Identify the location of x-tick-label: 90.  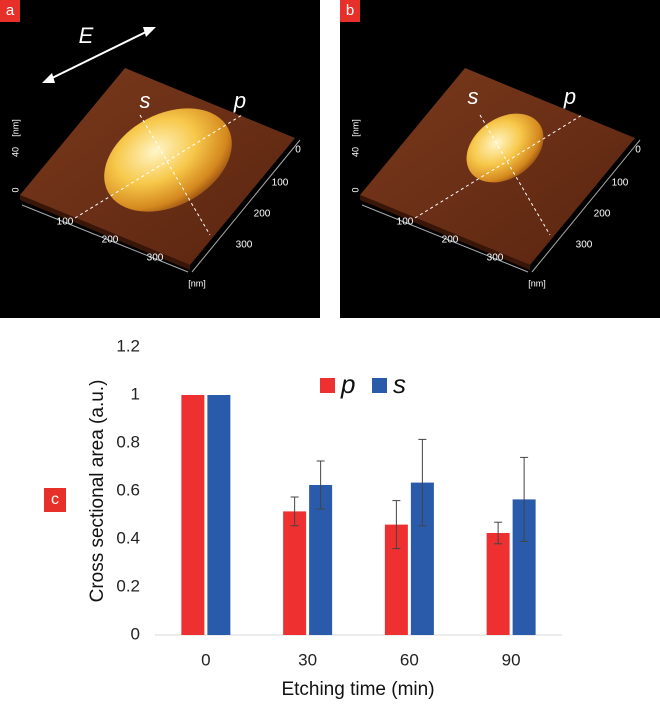
(511, 659).